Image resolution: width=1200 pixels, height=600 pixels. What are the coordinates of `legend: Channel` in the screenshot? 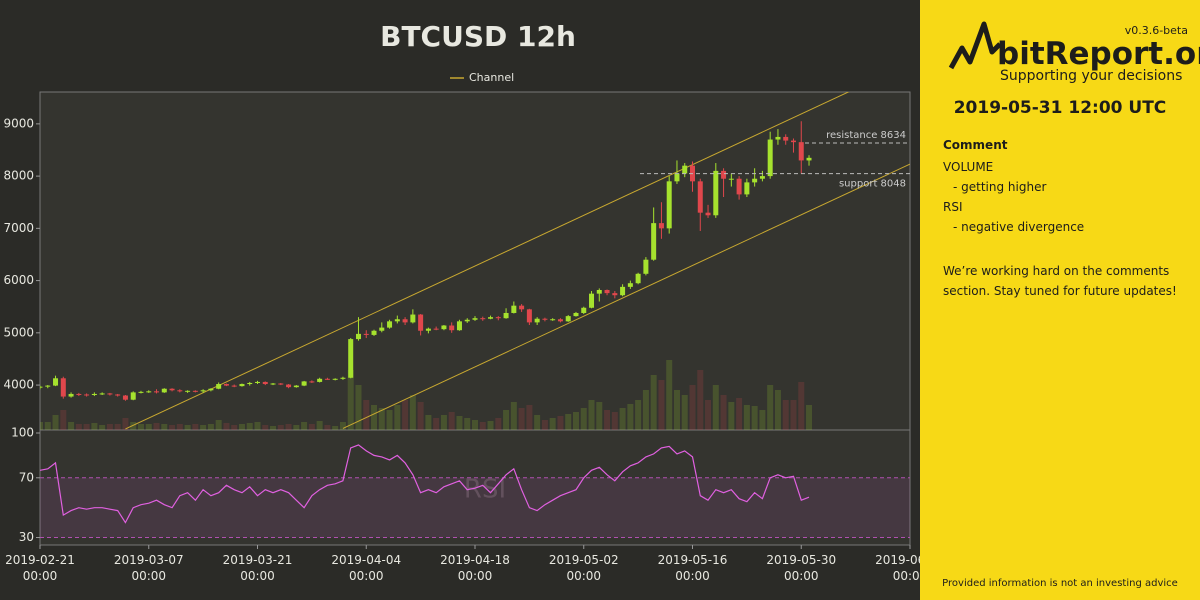 It's located at (482, 77).